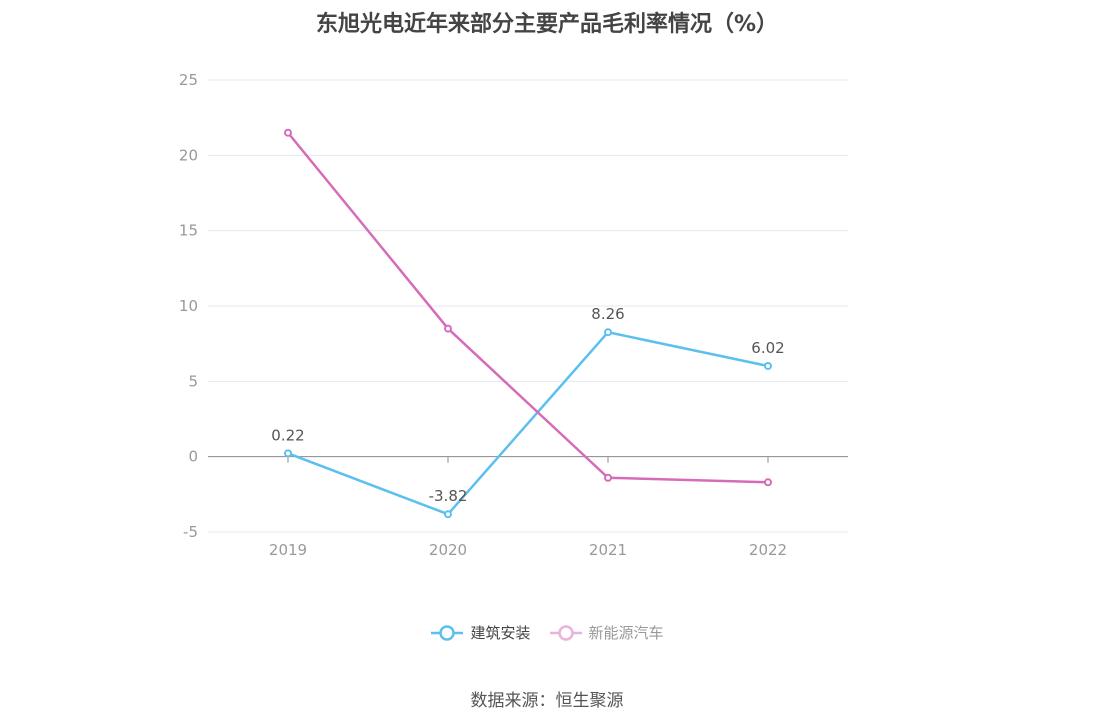 This screenshot has width=1094, height=725. What do you see at coordinates (608, 550) in the screenshot?
I see `x-tick-label: 2021` at bounding box center [608, 550].